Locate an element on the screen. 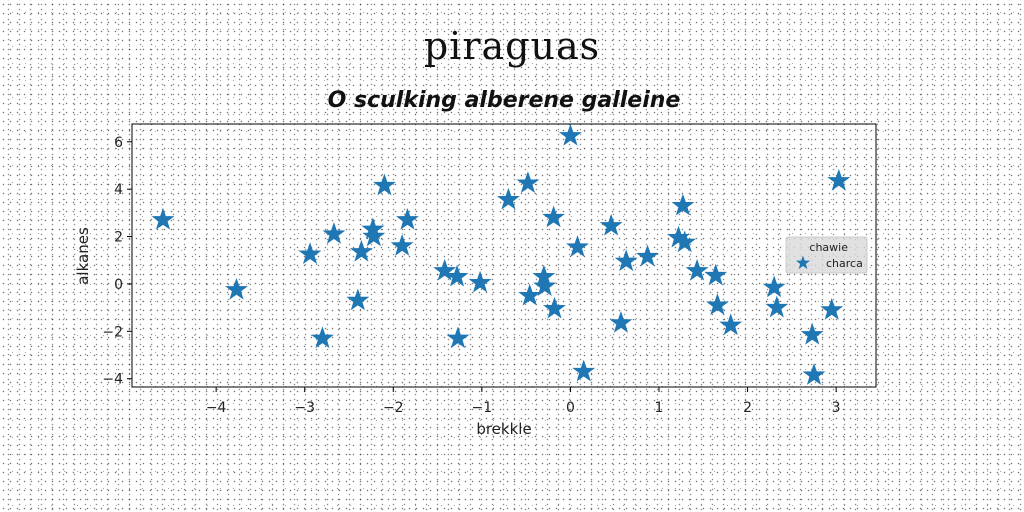  x-tick-label: −4 is located at coordinates (216, 408).